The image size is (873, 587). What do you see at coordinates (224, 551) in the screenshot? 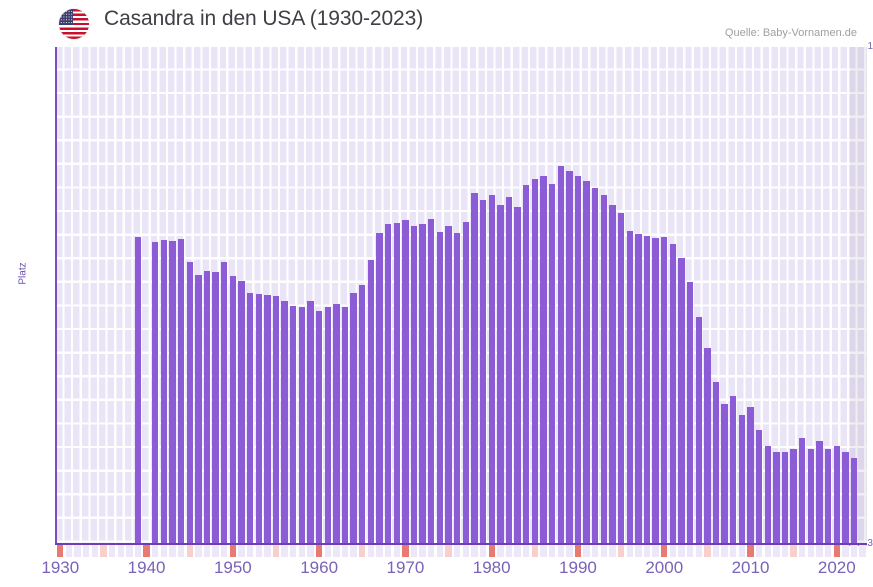
I see `x-tick-1949` at bounding box center [224, 551].